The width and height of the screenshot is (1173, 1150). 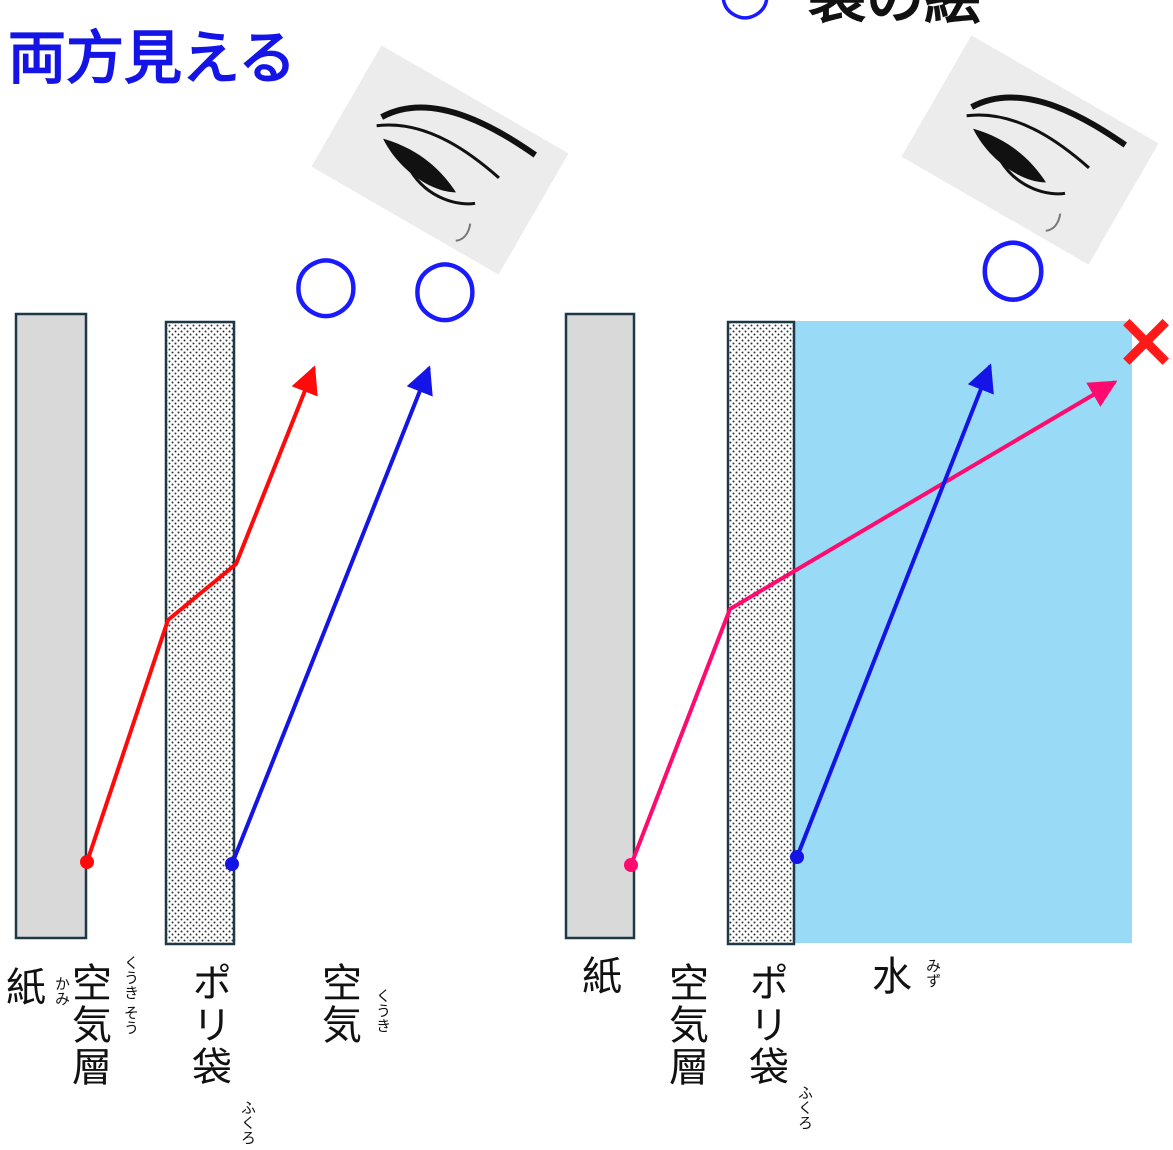 I want to click on left-paper-slab, so click(x=51, y=626).